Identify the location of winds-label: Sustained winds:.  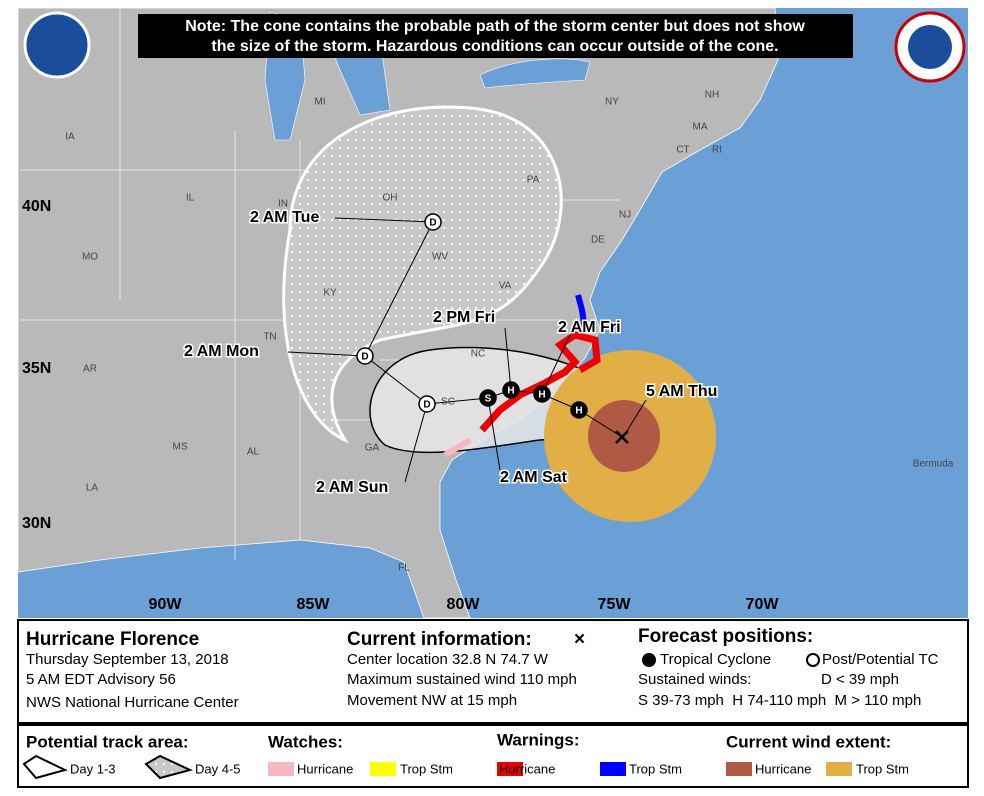
(694, 679).